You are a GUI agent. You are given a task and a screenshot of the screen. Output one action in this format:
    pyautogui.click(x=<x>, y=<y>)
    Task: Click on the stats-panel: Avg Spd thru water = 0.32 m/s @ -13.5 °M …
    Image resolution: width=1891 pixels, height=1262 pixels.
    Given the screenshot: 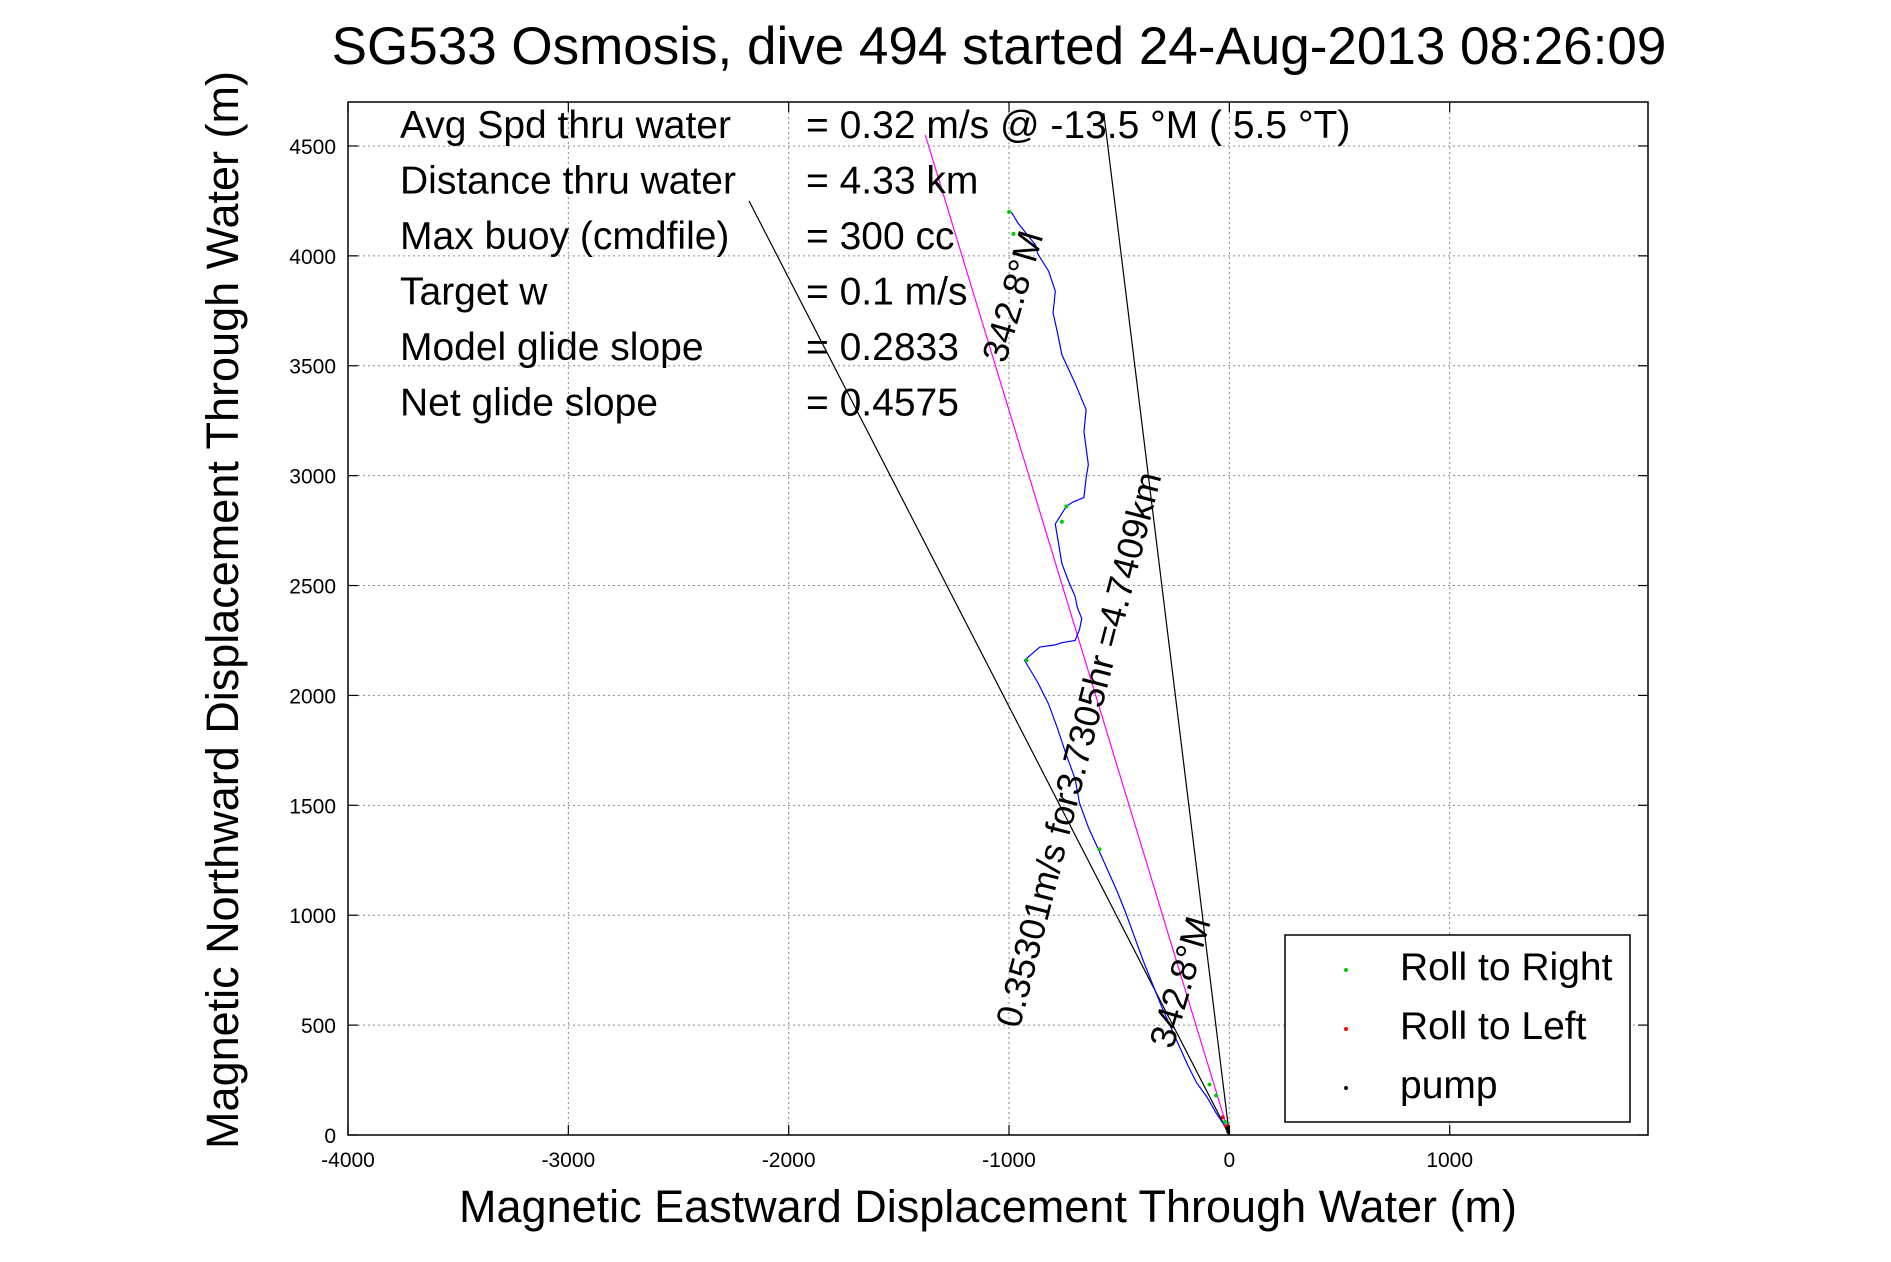 What is the action you would take?
    pyautogui.click(x=875, y=264)
    